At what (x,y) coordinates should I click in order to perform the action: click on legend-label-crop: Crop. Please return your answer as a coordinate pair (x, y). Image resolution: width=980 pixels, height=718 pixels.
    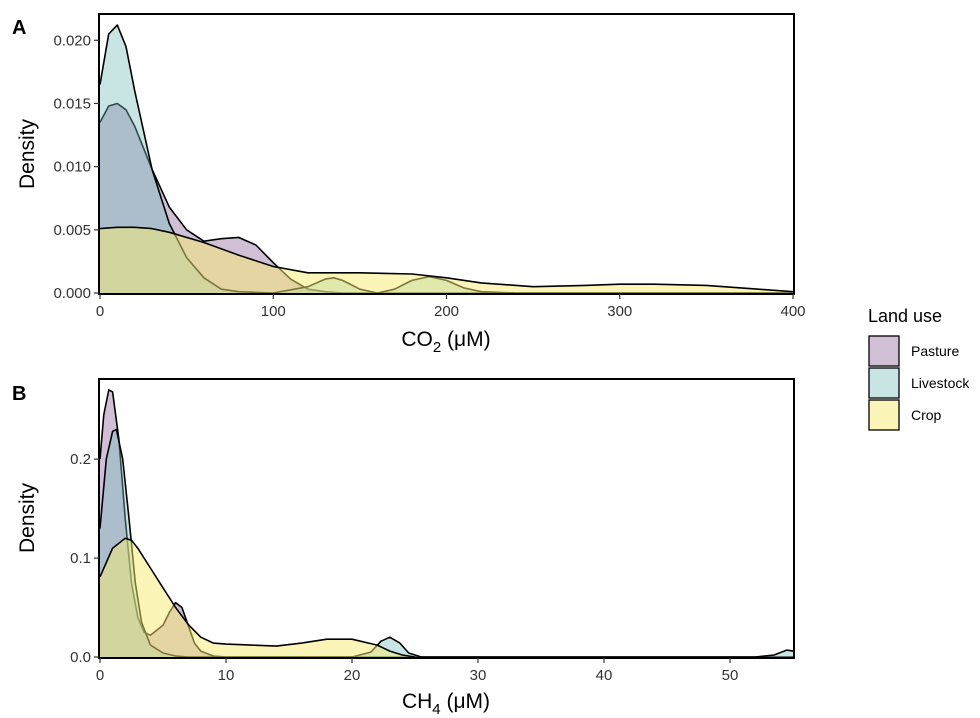
    Looking at the image, I should click on (926, 415).